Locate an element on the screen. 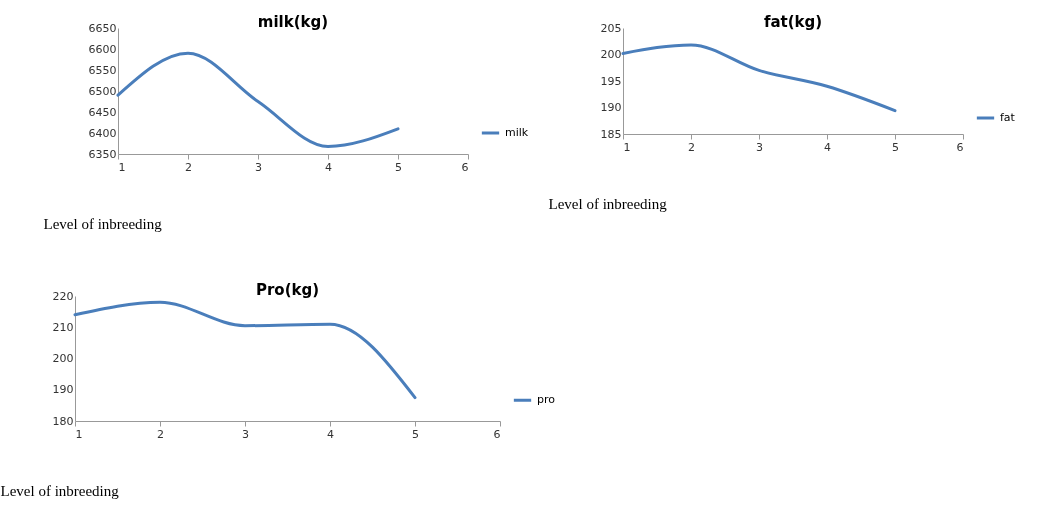 Image resolution: width=1057 pixels, height=521 pixels. y-tick-label: 205 is located at coordinates (611, 28).